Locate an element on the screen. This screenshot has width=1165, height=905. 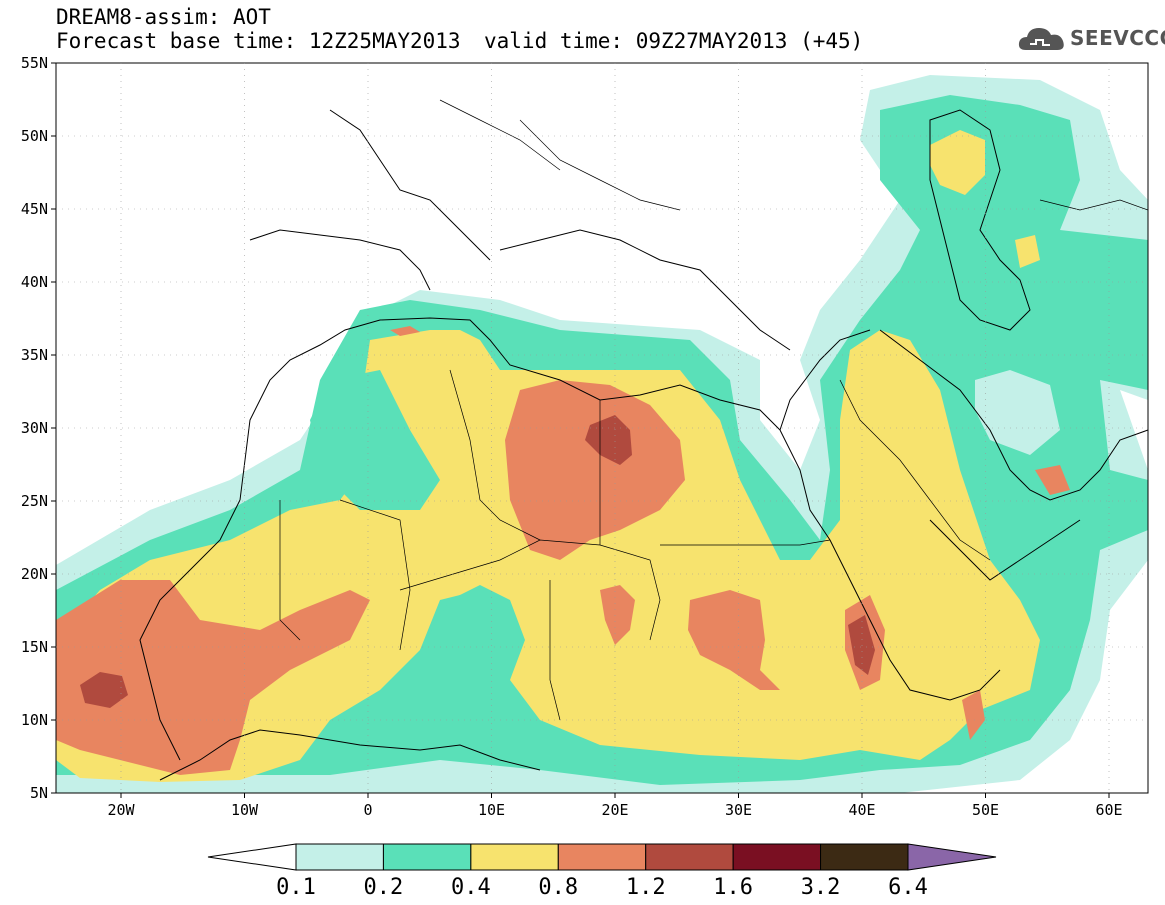
latitude-labels: 55N 50N 45N 40N 35N 30N 25N 20N 15N 10N 5N is located at coordinates (34, 428).